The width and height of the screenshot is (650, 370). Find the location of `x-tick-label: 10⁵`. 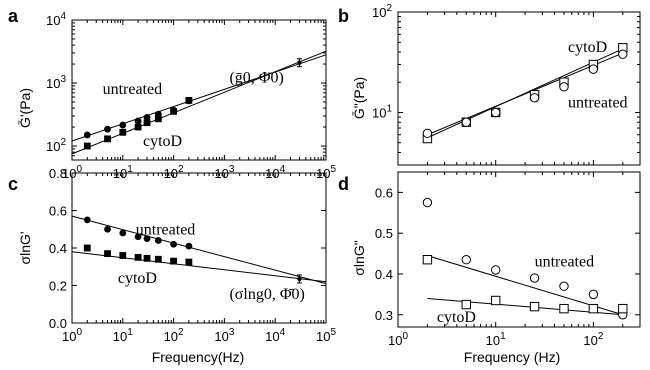

x-tick-label: 10⁵ is located at coordinates (326, 335).